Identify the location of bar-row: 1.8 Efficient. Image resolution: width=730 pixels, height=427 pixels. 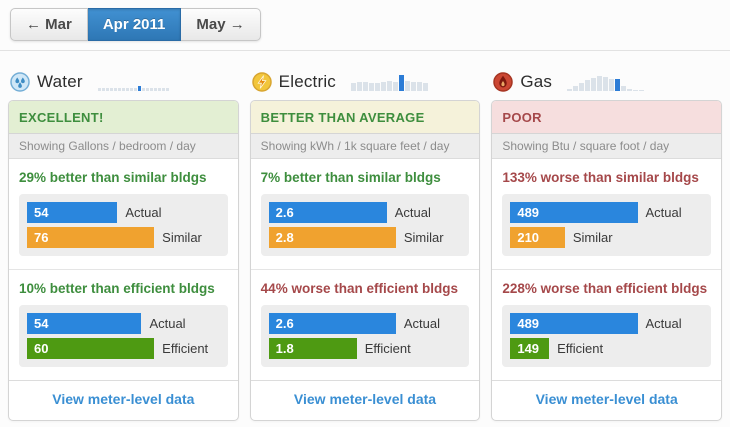
(365, 348).